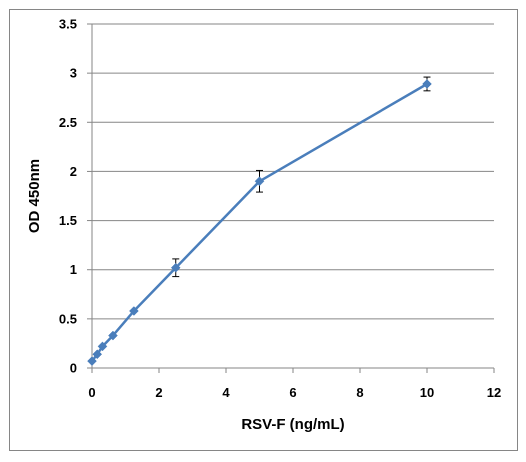  Describe the element at coordinates (226, 392) in the screenshot. I see `x-tick-label: 4` at that location.